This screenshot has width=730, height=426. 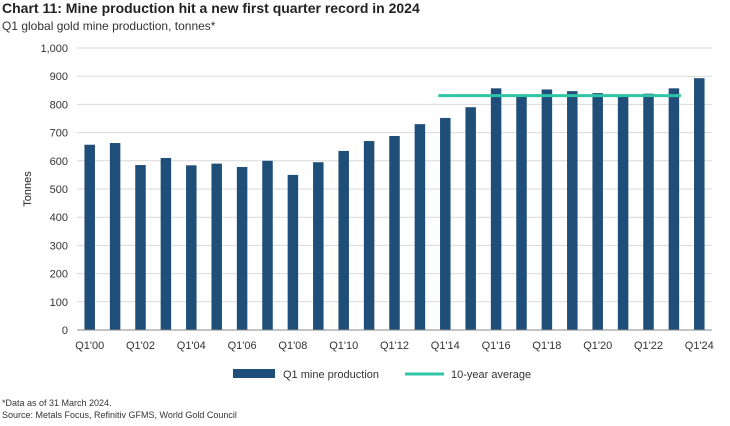 I want to click on bar-Q114, so click(x=445, y=223).